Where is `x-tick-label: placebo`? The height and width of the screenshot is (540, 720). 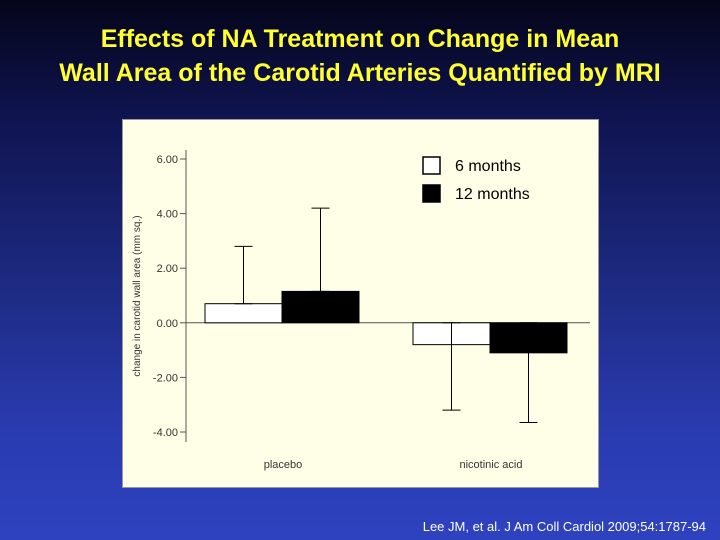 x-tick-label: placebo is located at coordinates (283, 465).